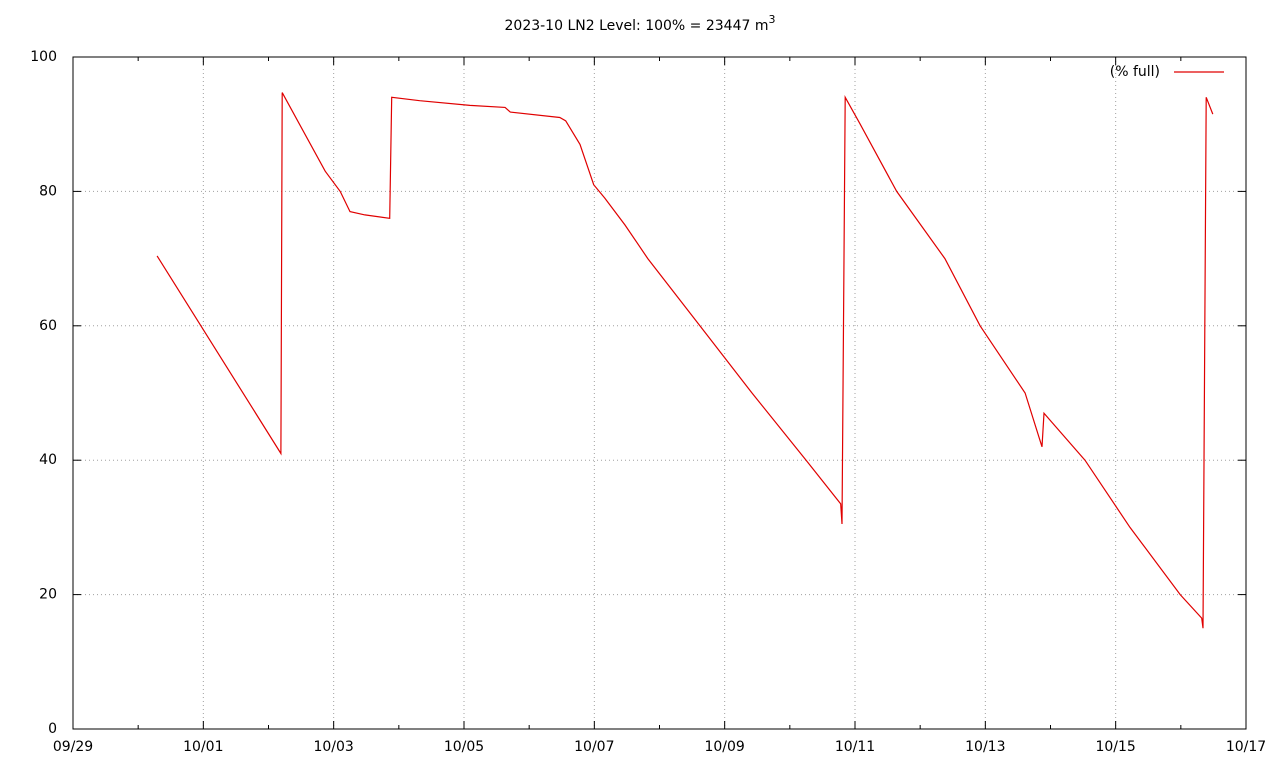  What do you see at coordinates (855, 747) in the screenshot?
I see `x-tick-label: 10/11` at bounding box center [855, 747].